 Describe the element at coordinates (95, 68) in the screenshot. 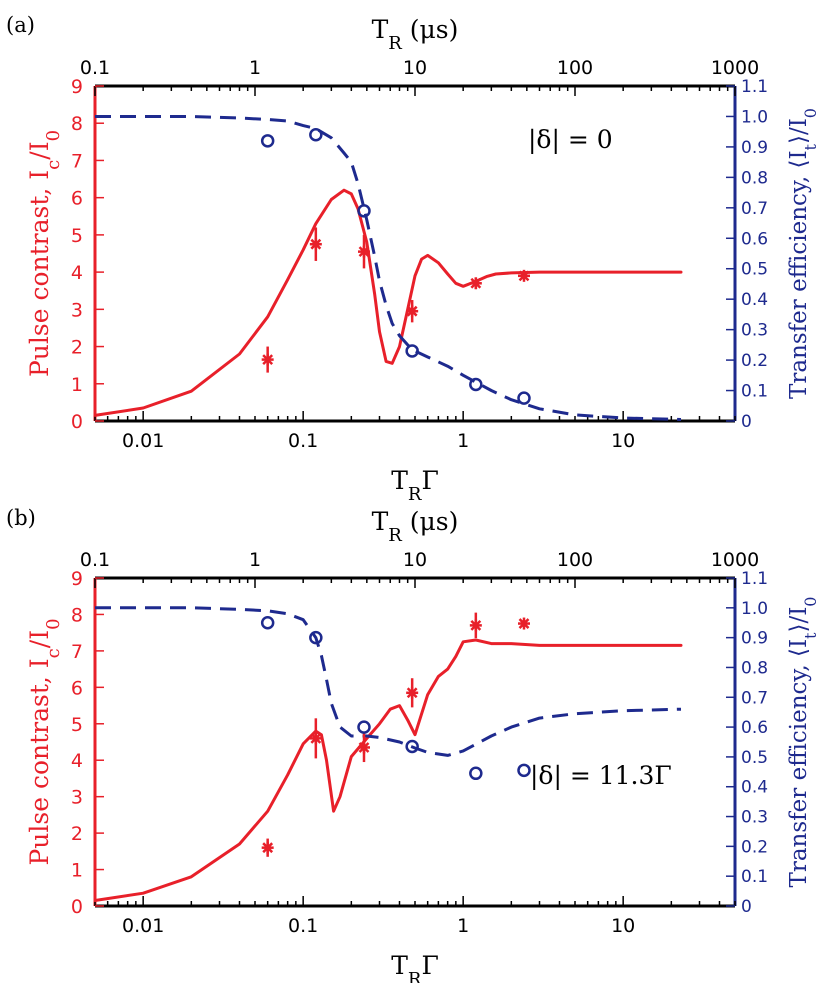

I see `top-tick-label: 0.1` at that location.